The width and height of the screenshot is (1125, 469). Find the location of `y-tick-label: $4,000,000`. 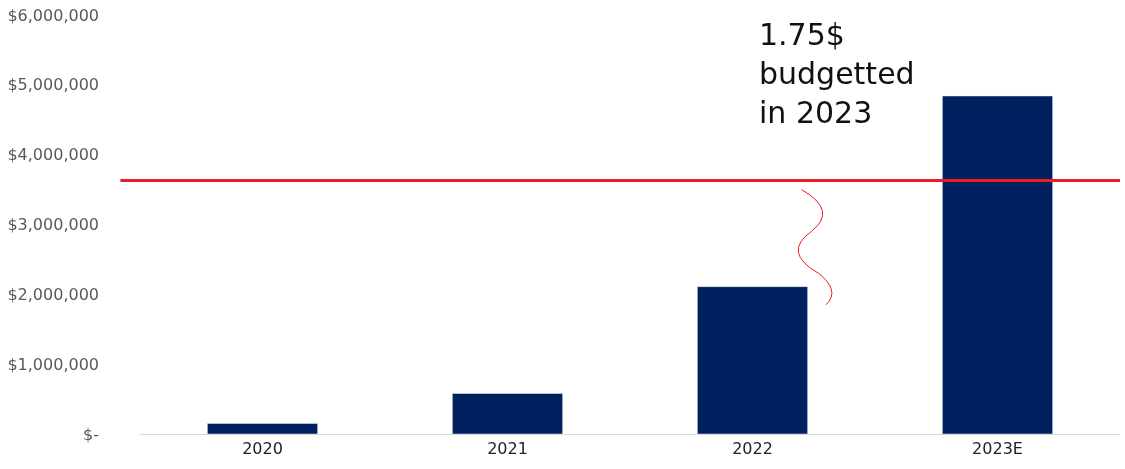

y-tick-label: $4,000,000 is located at coordinates (53, 155).